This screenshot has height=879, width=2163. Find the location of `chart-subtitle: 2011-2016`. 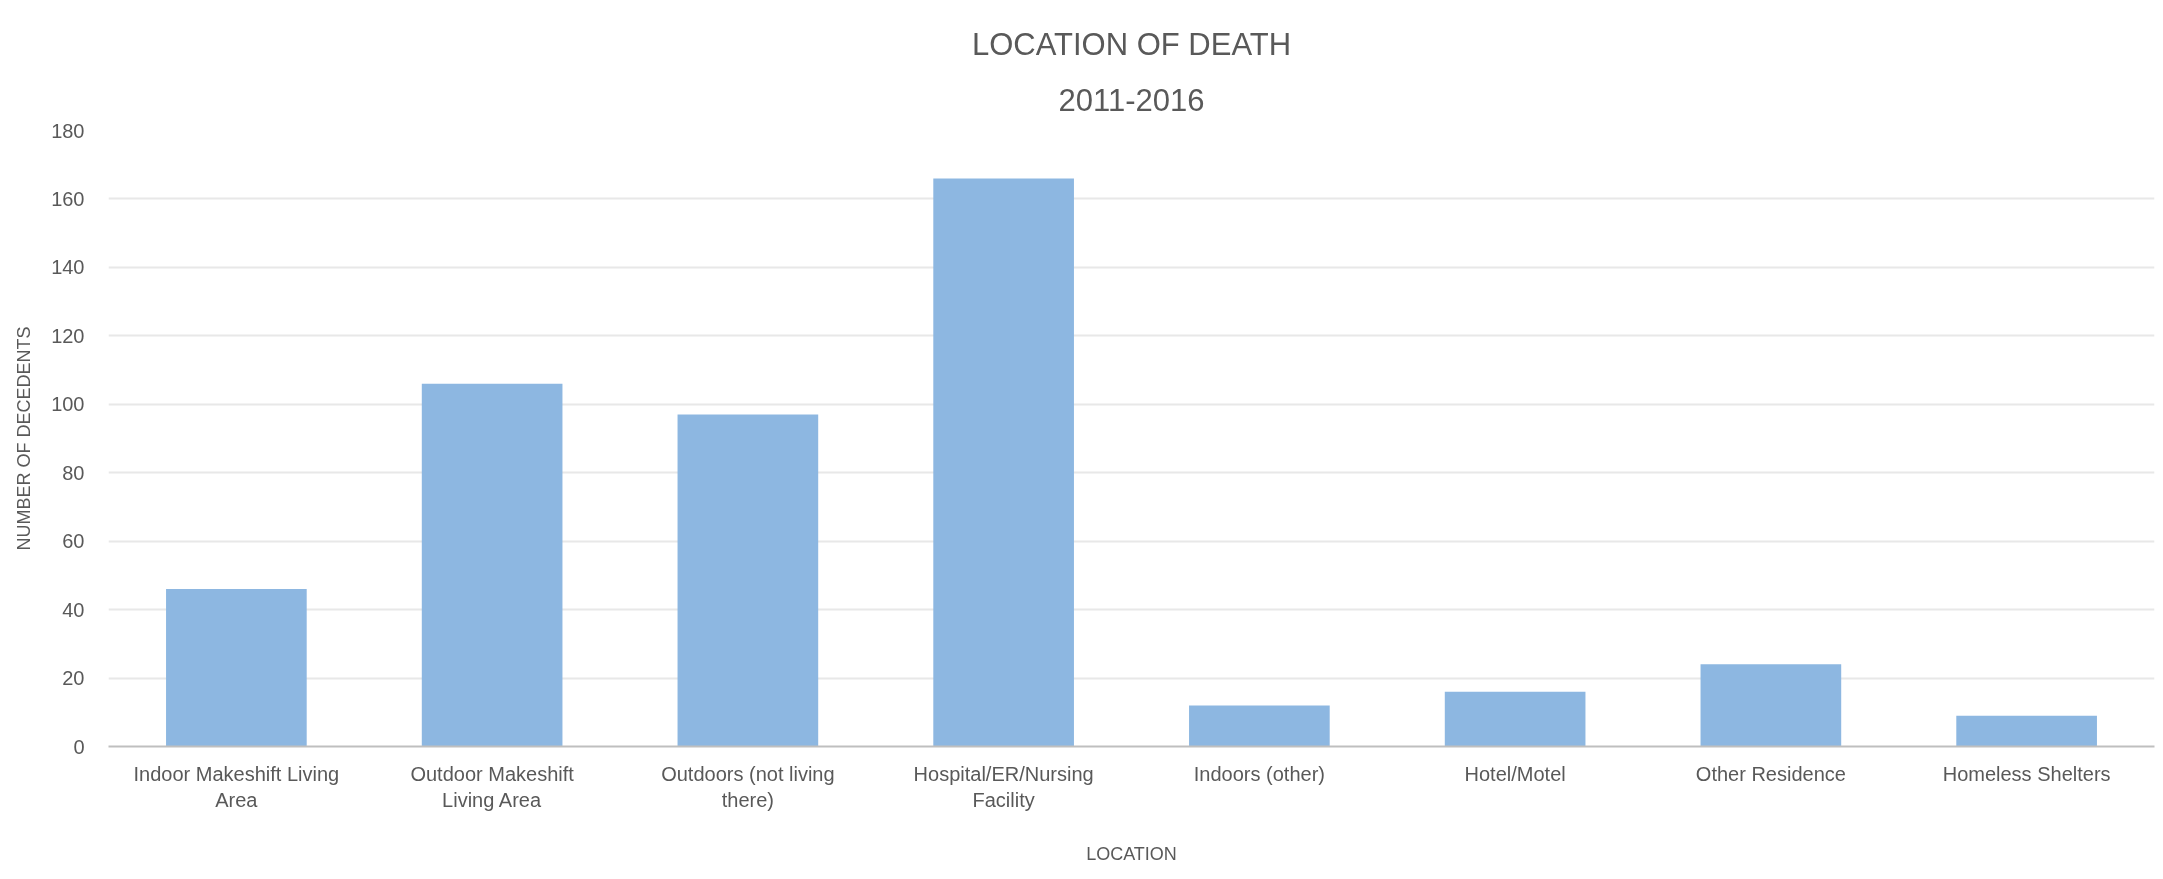

chart-subtitle: 2011-2016 is located at coordinates (1131, 100).